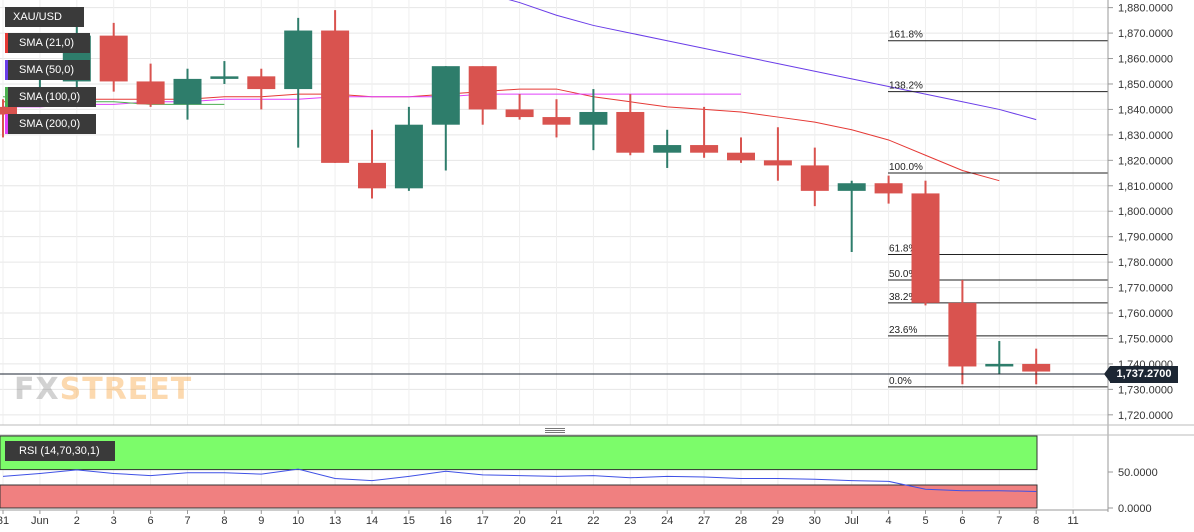 This screenshot has height=532, width=1194. Describe the element at coordinates (519, 480) in the screenshot. I see `rsi-line` at that location.